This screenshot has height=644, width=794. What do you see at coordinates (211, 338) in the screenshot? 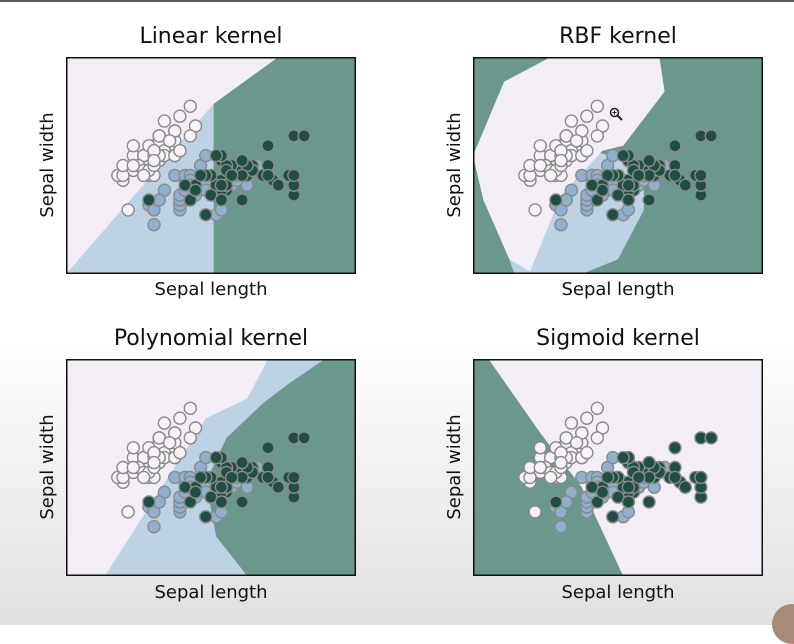
I see `chart-title: Polynomial kernel` at bounding box center [211, 338].